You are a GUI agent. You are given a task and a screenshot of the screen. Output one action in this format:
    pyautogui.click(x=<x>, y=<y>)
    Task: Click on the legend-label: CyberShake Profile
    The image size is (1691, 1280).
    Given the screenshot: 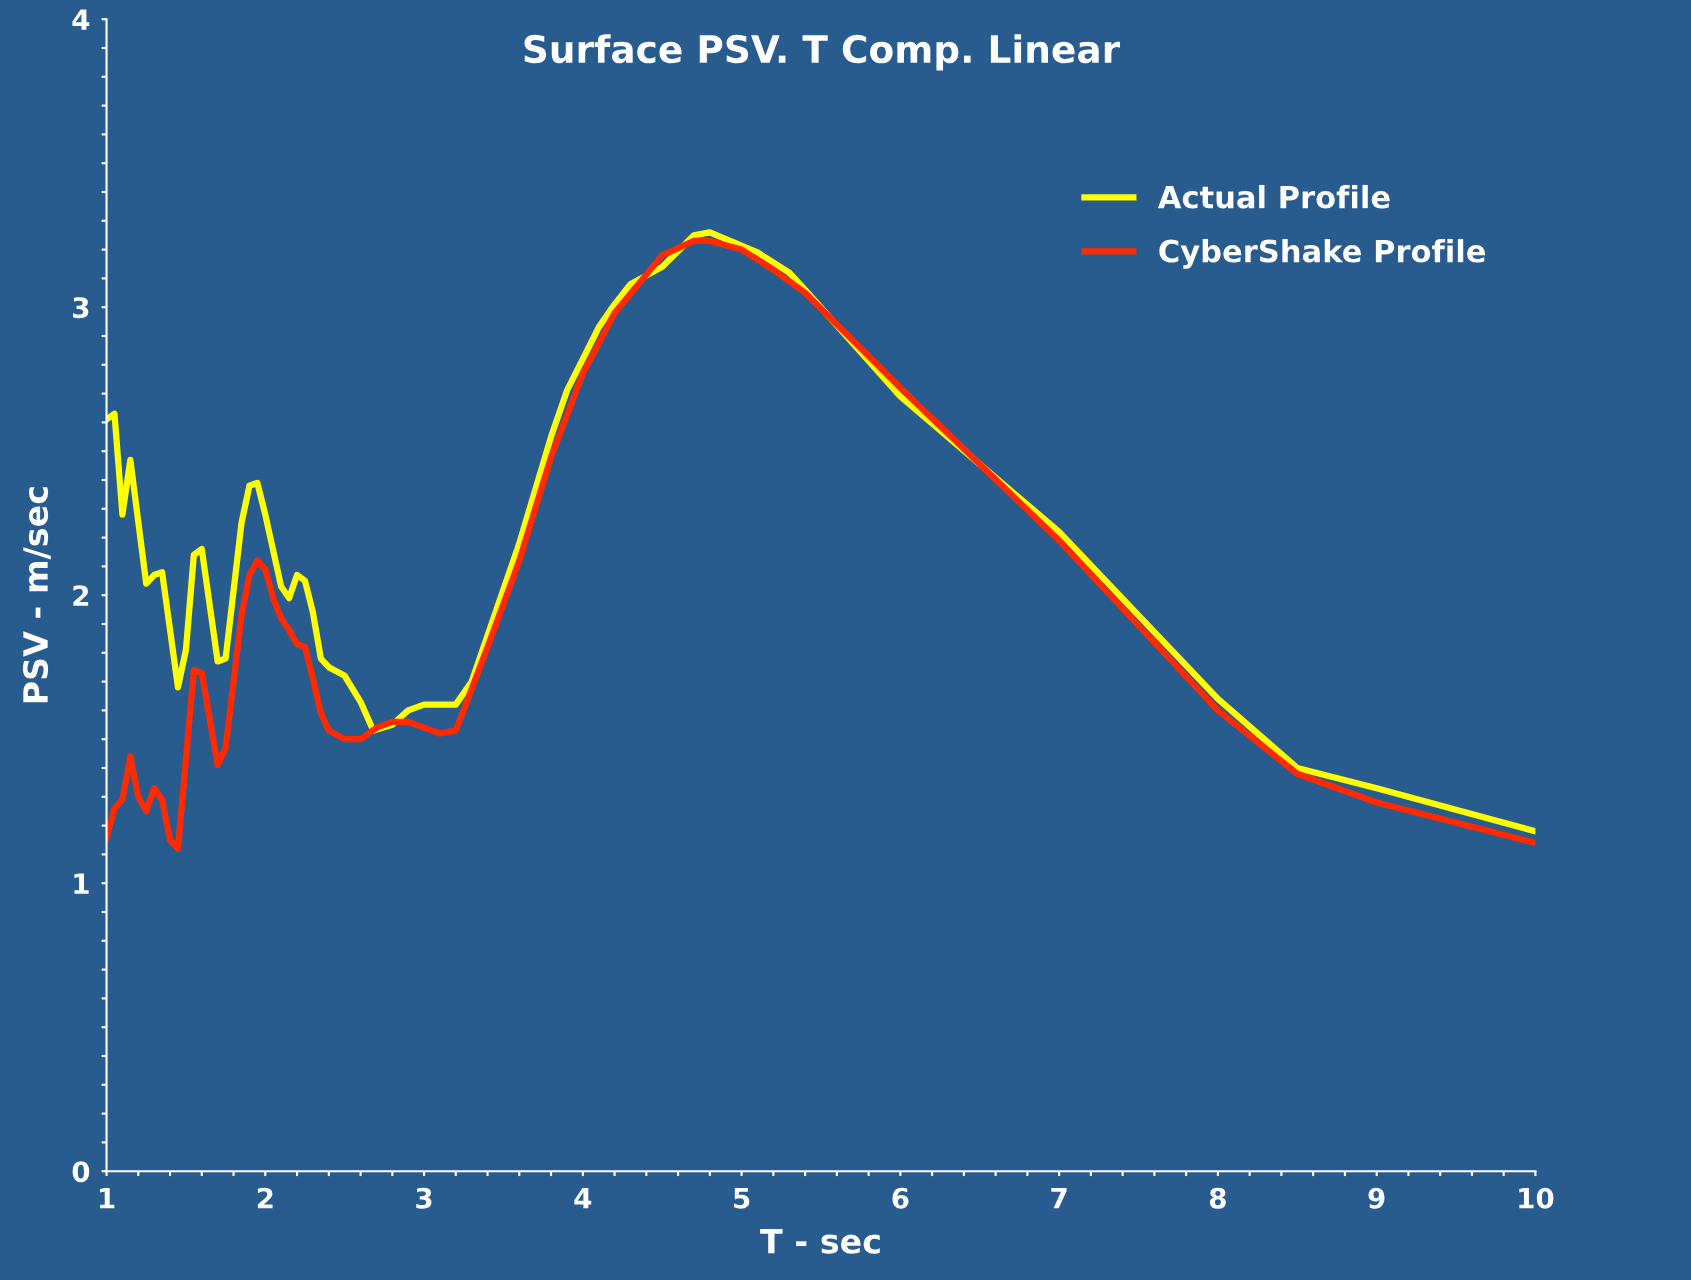 What is the action you would take?
    pyautogui.click(x=1322, y=253)
    